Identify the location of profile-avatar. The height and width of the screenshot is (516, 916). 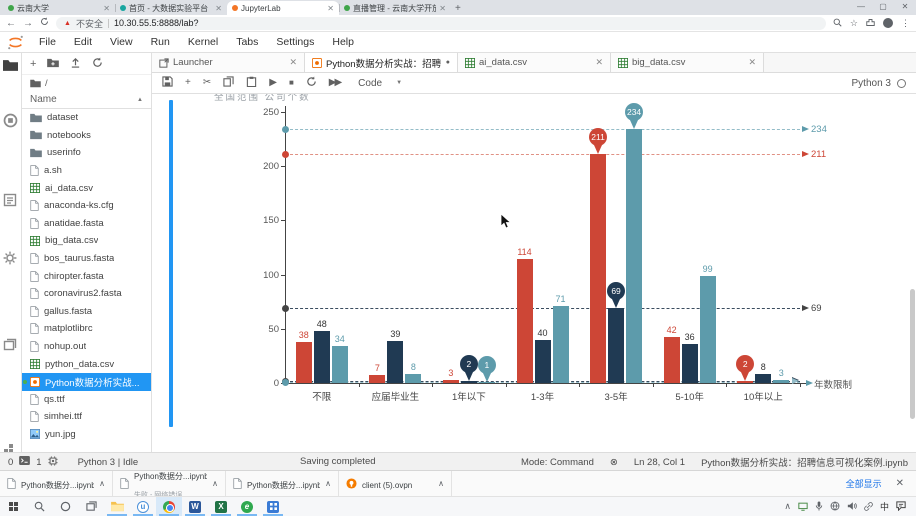
(888, 23).